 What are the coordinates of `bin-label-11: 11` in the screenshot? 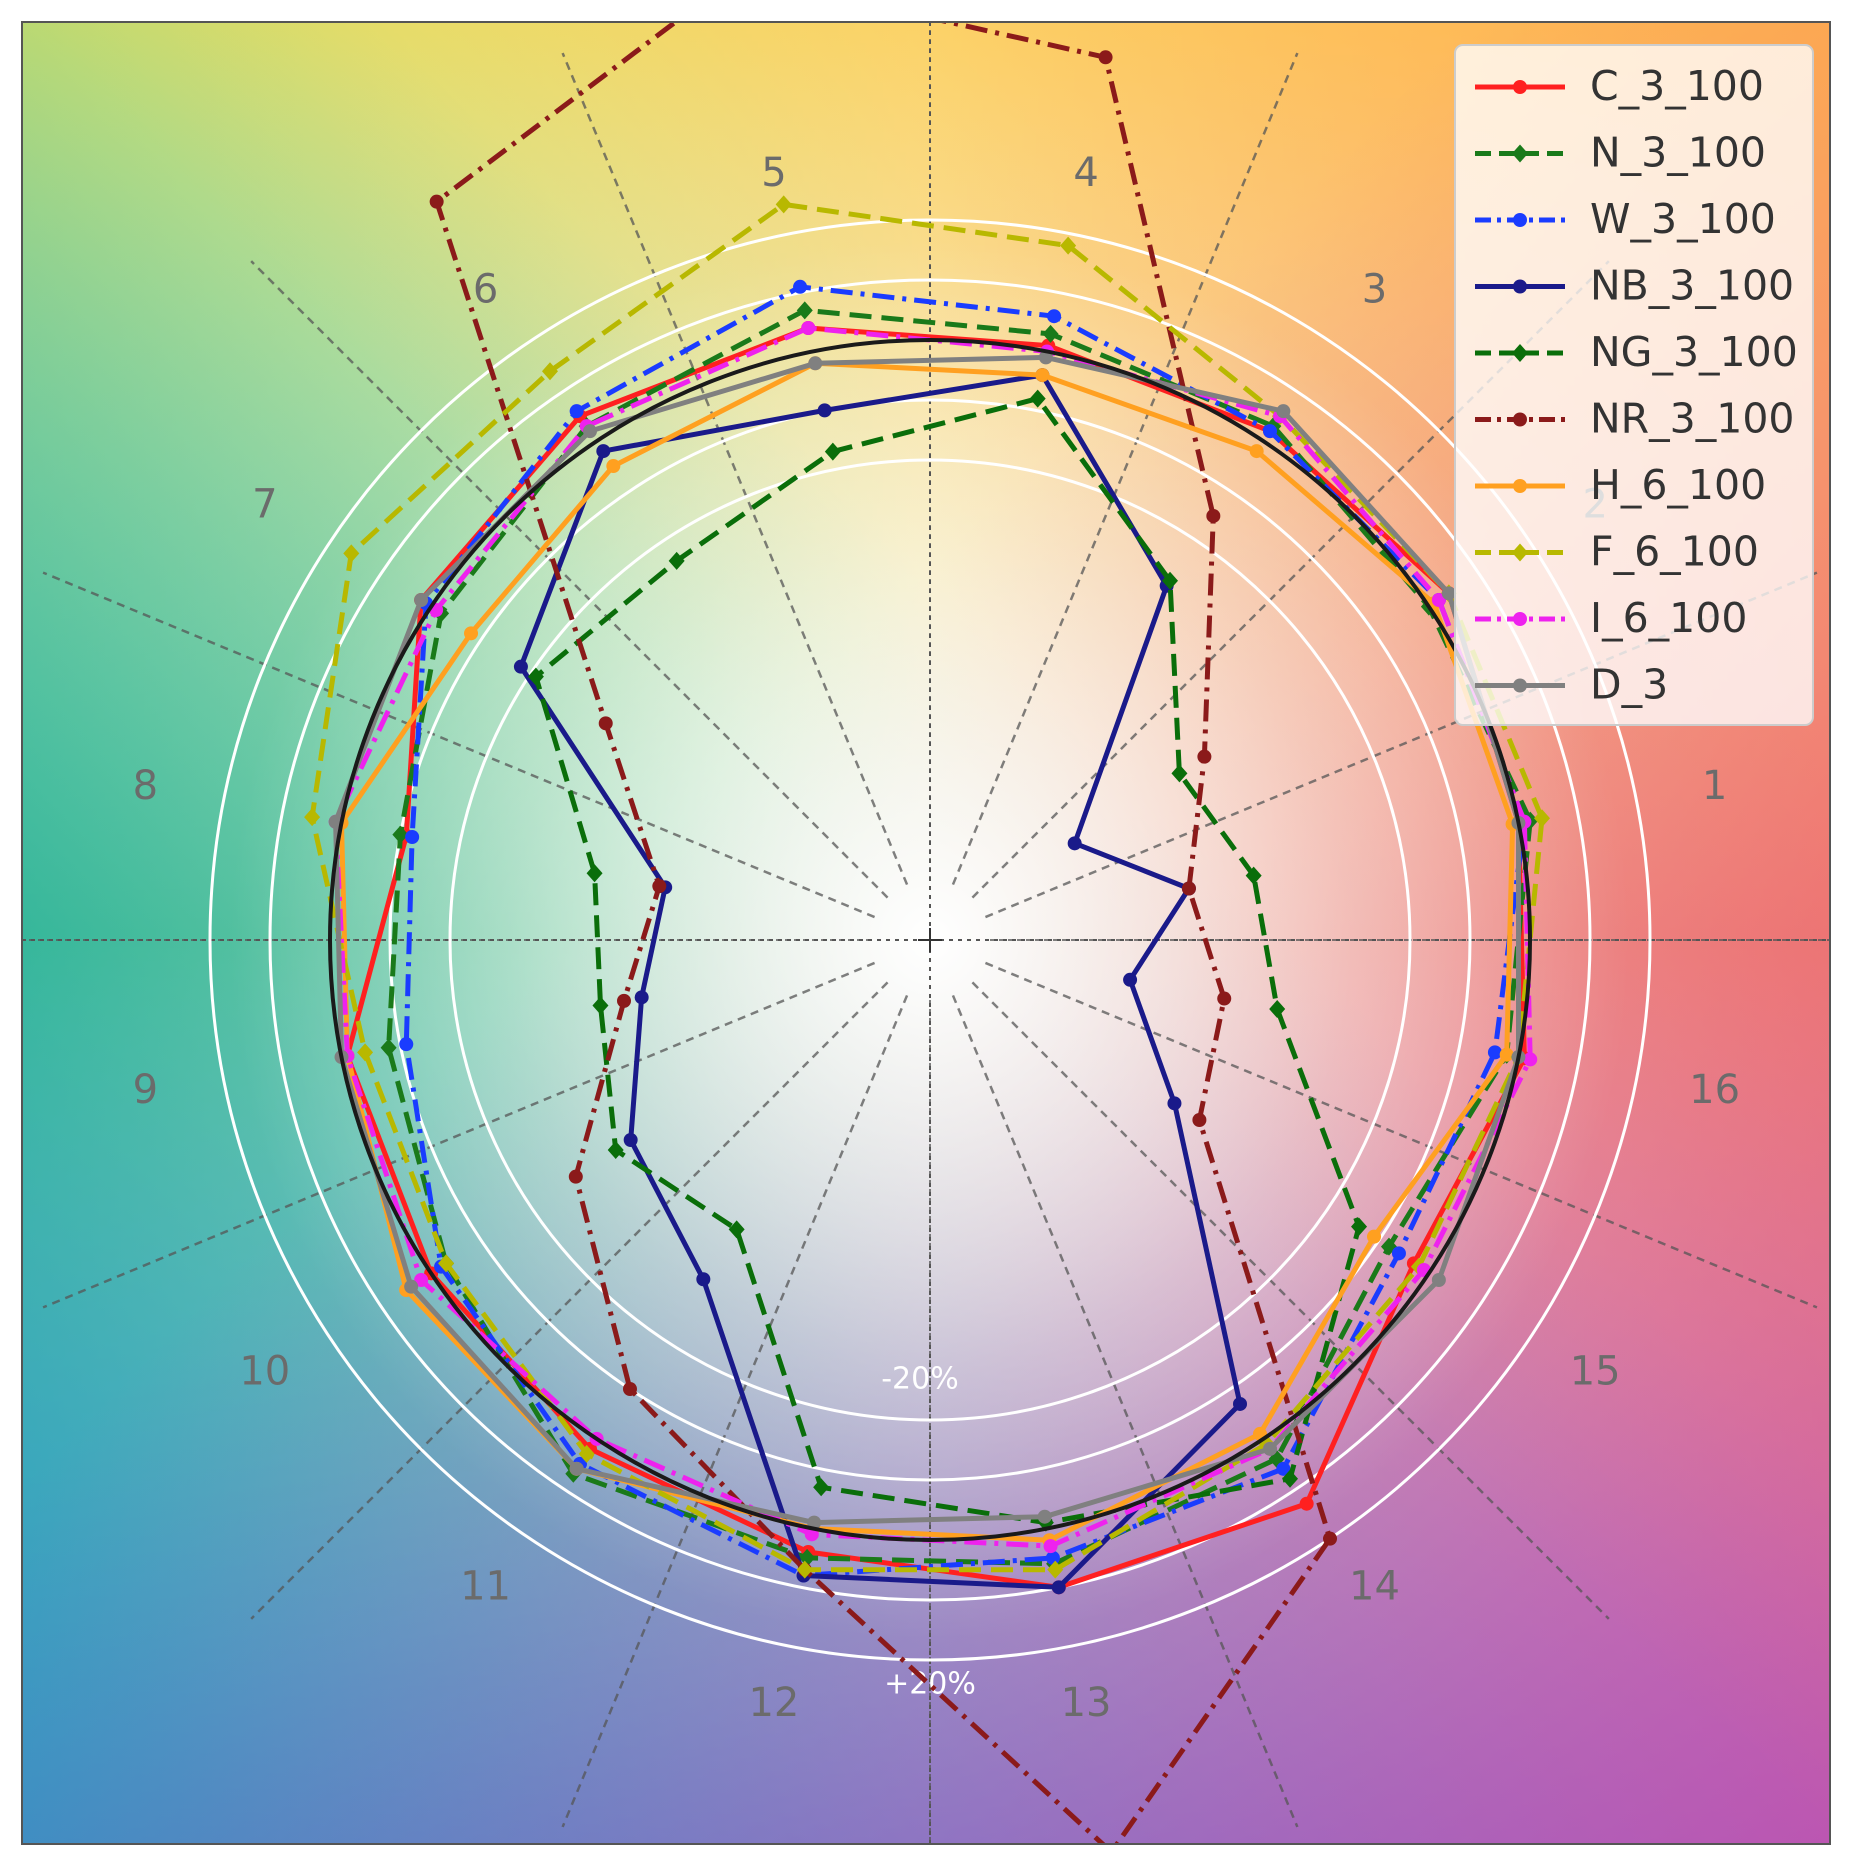 It's located at (485, 1587).